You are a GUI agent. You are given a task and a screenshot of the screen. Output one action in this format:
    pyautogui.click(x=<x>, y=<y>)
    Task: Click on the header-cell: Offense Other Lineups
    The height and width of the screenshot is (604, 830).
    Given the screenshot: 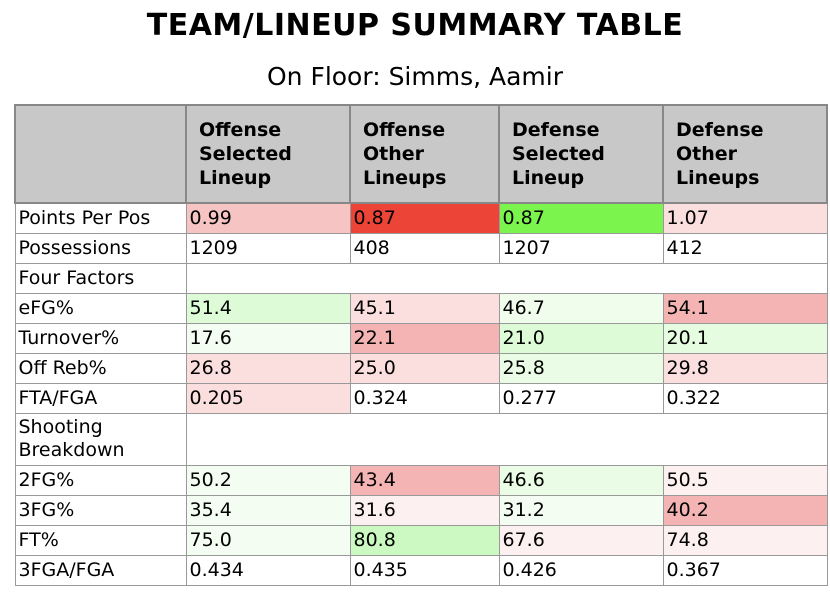 What is the action you would take?
    pyautogui.click(x=424, y=154)
    